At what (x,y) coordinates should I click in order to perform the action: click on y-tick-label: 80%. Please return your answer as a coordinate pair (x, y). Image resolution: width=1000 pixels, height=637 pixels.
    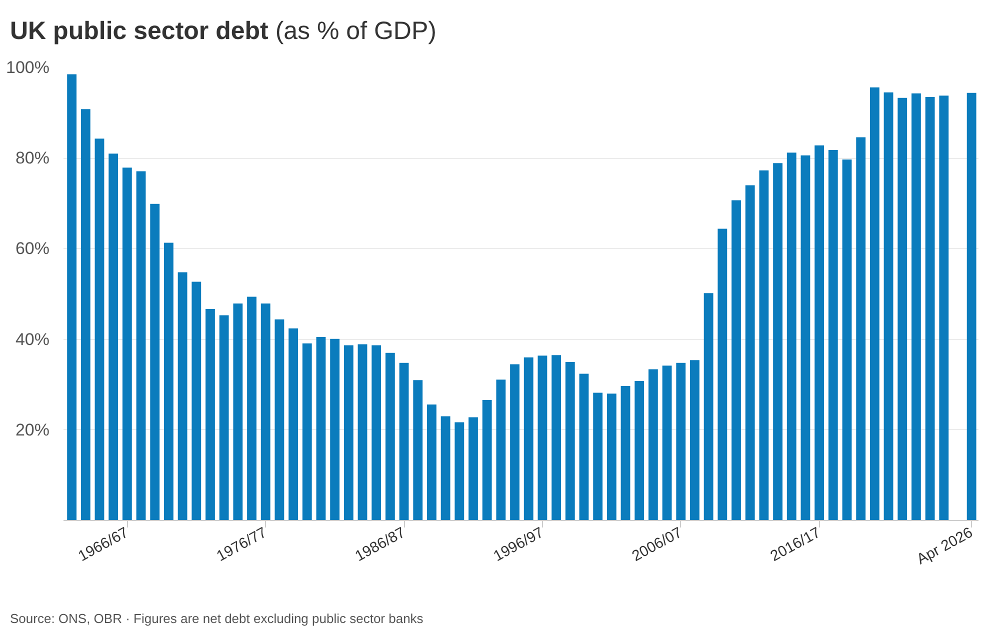
    Looking at the image, I should click on (32, 158).